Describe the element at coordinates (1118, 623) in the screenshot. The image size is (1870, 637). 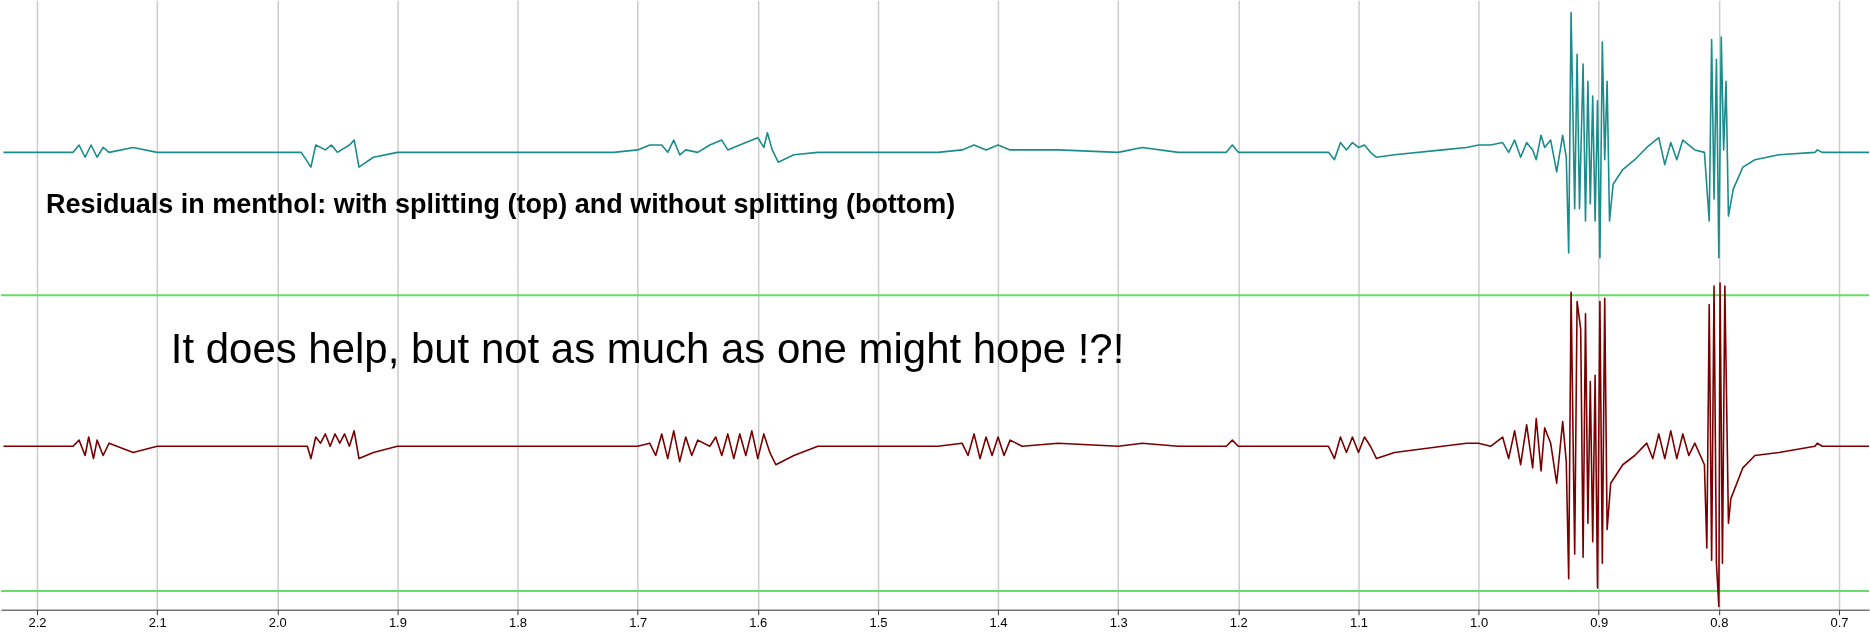
I see `x-tick-label: 1.3` at that location.